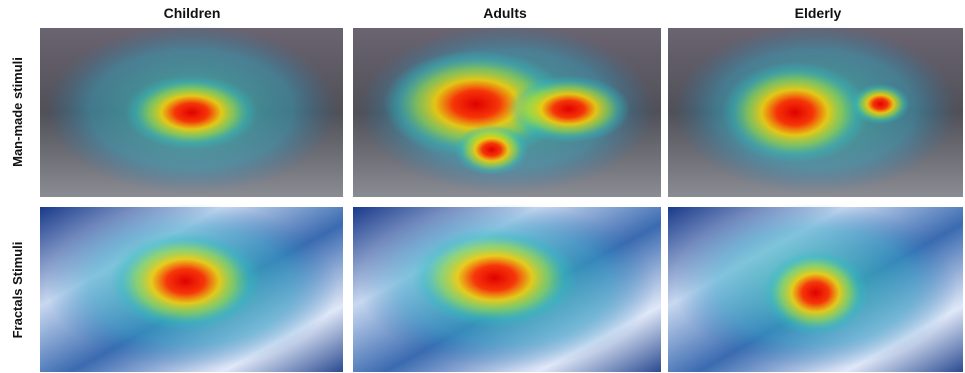  I want to click on column-title: Children, so click(192, 13).